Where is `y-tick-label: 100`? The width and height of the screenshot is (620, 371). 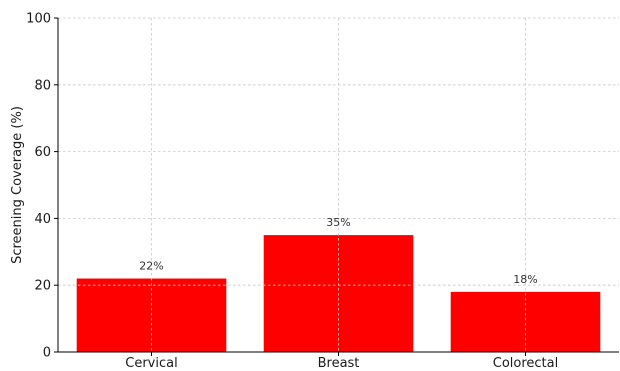 y-tick-label: 100 is located at coordinates (38, 19).